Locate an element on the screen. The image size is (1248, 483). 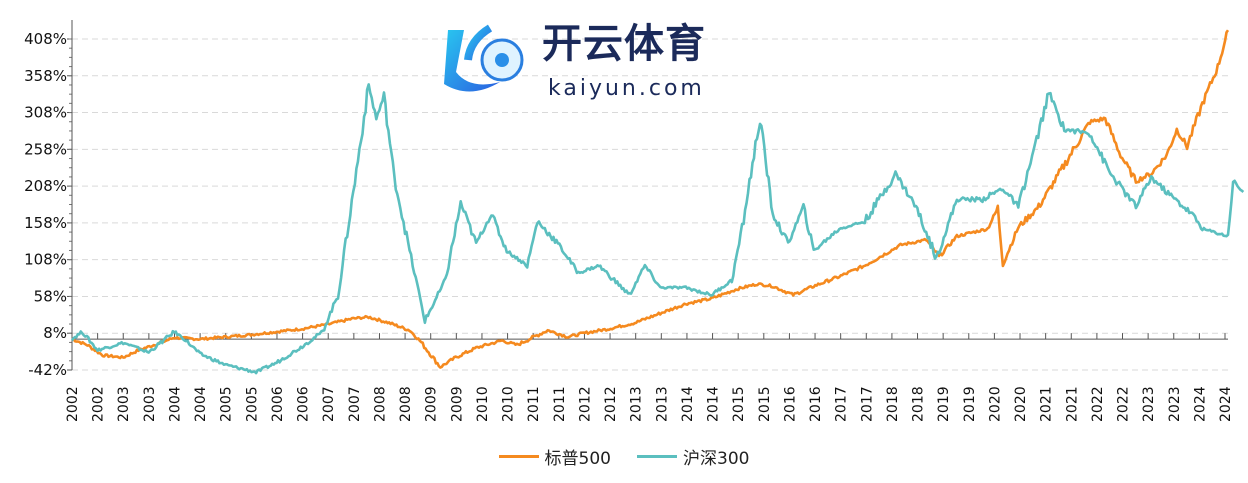
y-tick-label: 108% is located at coordinates (45, 260).